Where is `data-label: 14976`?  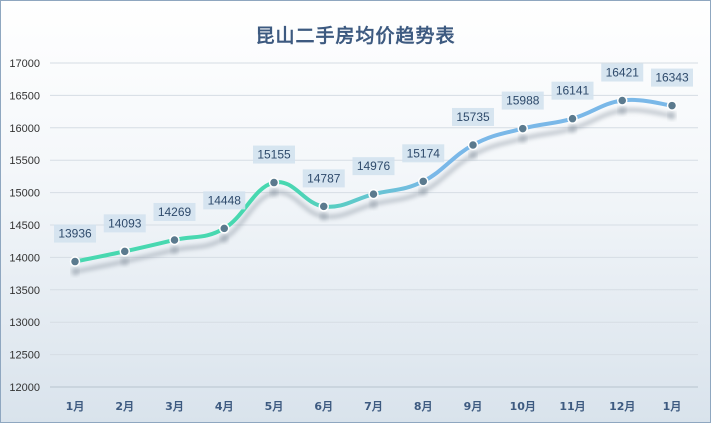 data-label: 14976 is located at coordinates (374, 166).